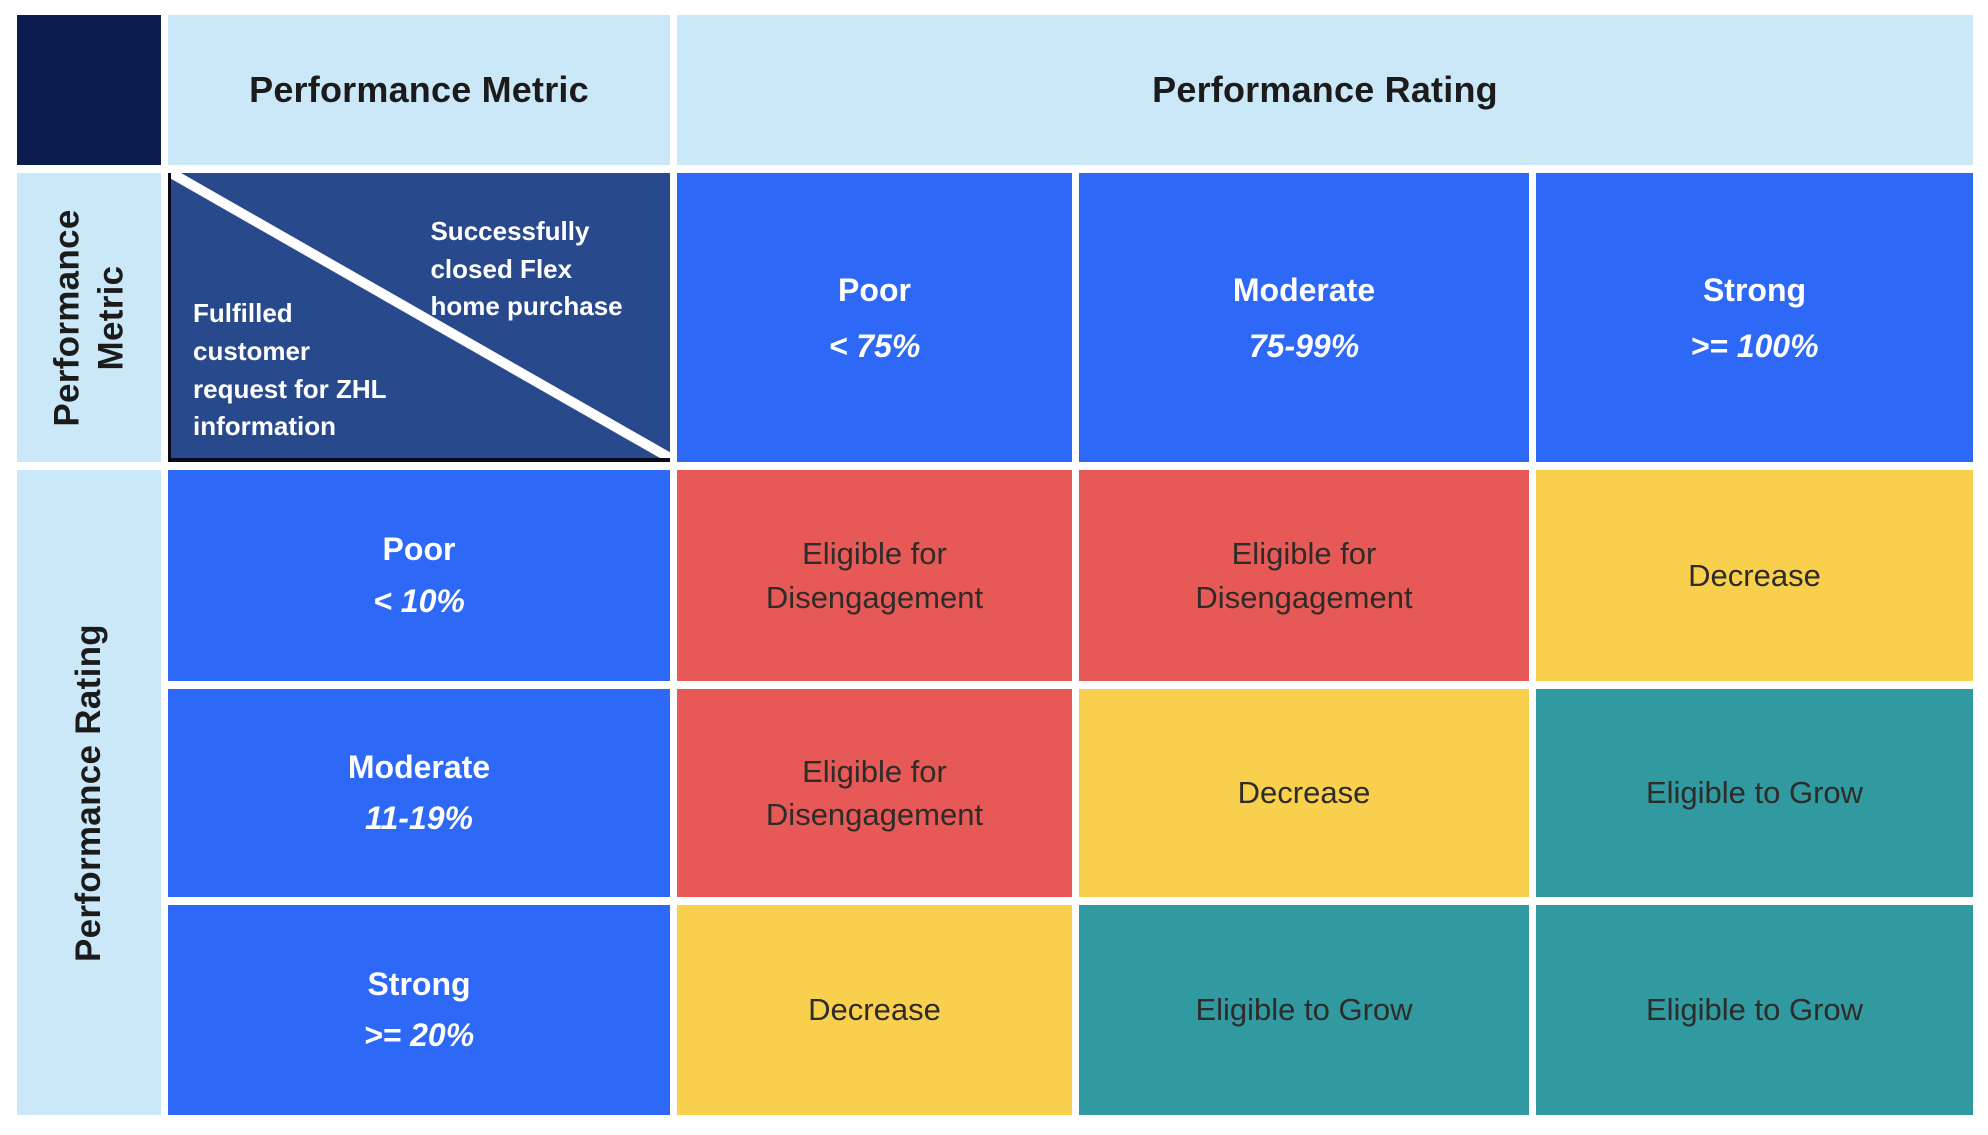 The image size is (1988, 1135). I want to click on outcome-cell-moderate-poor-label: Eligible for Disengagement, so click(874, 792).